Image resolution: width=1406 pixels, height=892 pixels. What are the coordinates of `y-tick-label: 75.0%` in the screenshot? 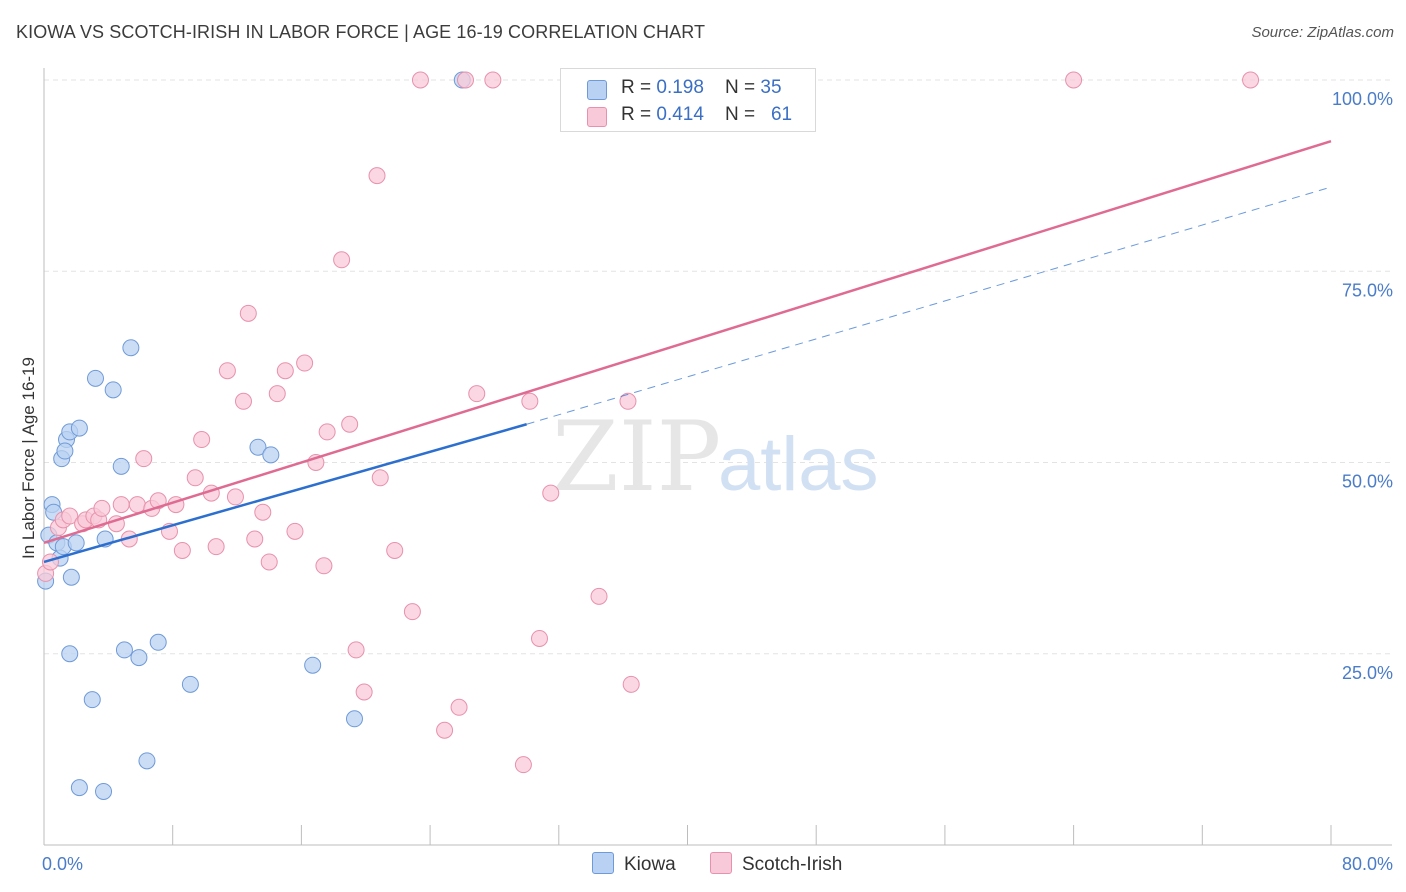 It's located at (1367, 290).